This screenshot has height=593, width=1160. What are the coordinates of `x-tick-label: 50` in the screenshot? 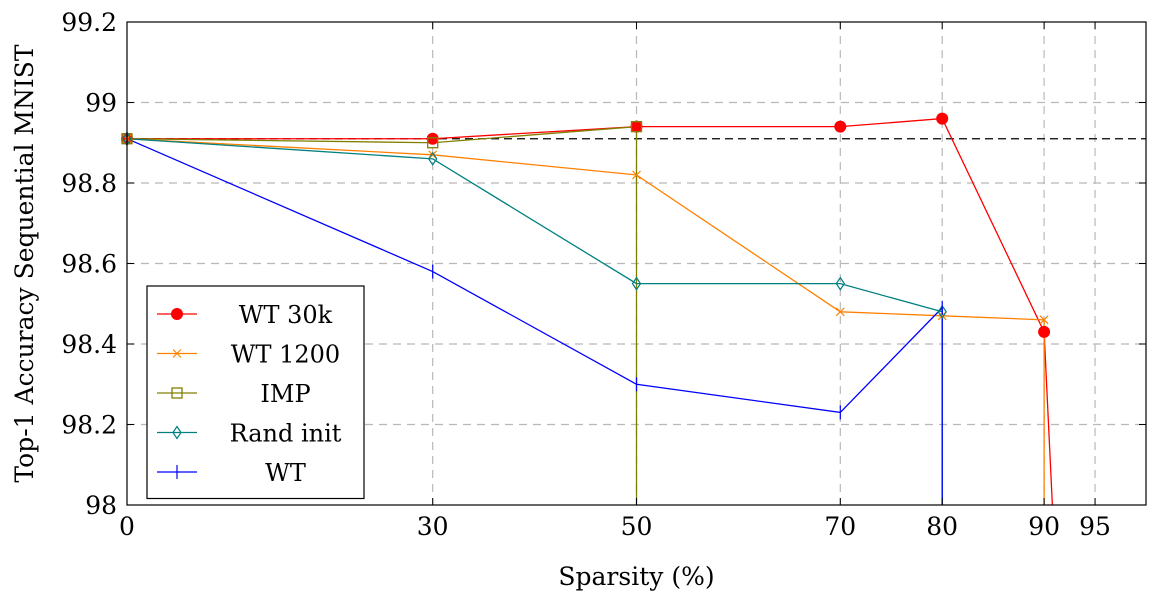 It's located at (637, 526).